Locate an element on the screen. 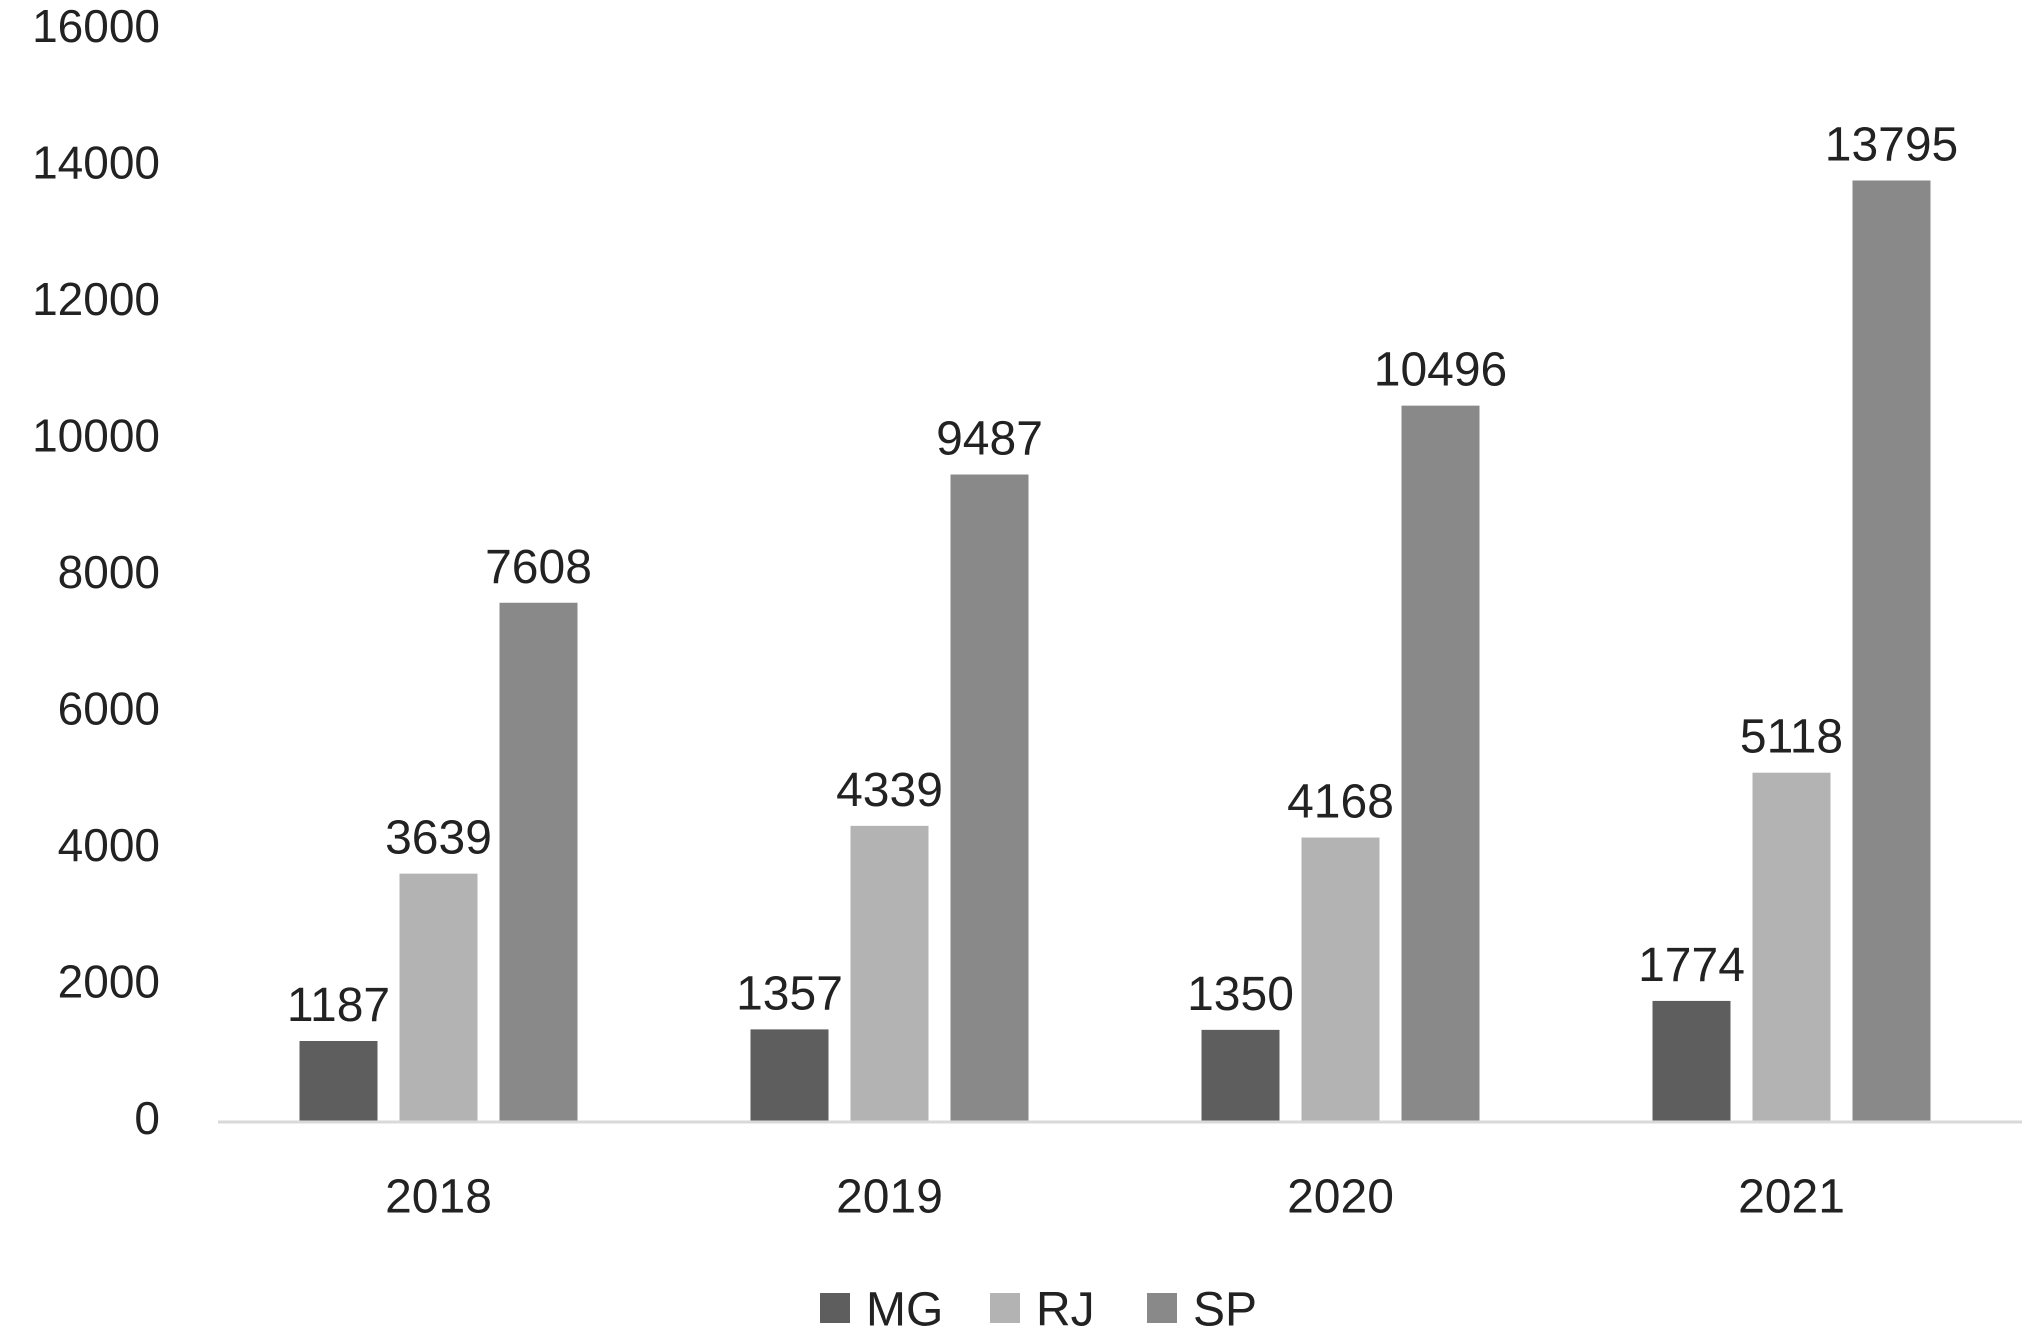 The image size is (2025, 1339). bar-RJ-2020 is located at coordinates (1340, 979).